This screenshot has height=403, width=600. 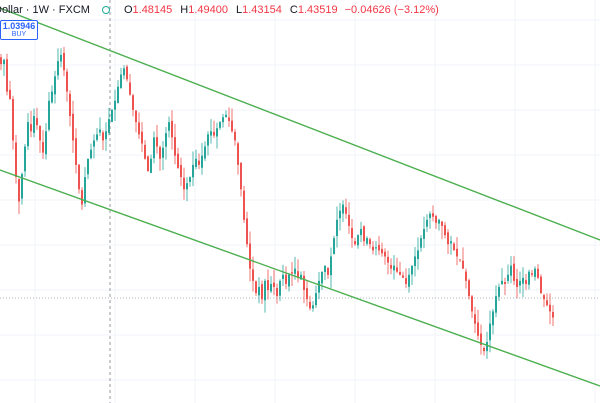 What do you see at coordinates (19, 30) in the screenshot?
I see `buy-button: 1.03946 BUY` at bounding box center [19, 30].